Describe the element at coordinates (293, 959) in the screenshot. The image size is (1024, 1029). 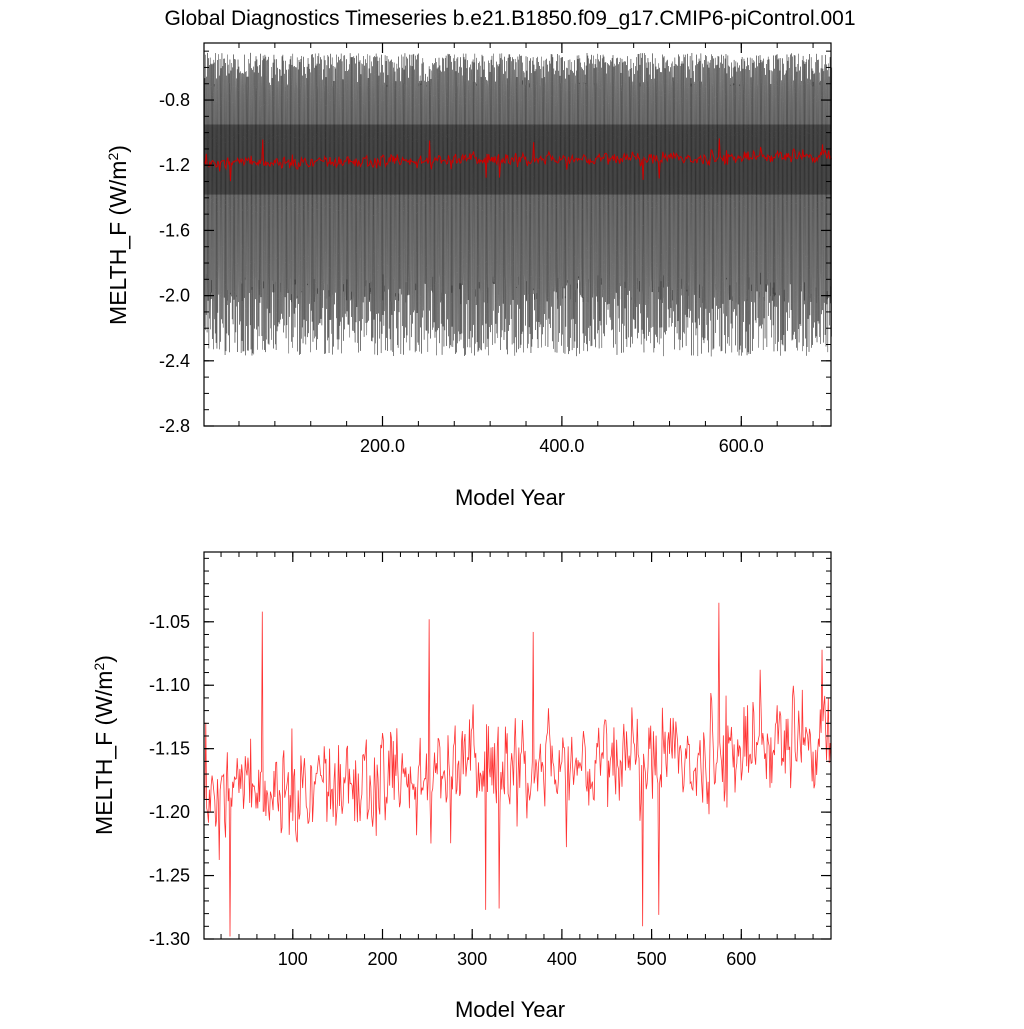
I see `x-tick-label: 100` at that location.